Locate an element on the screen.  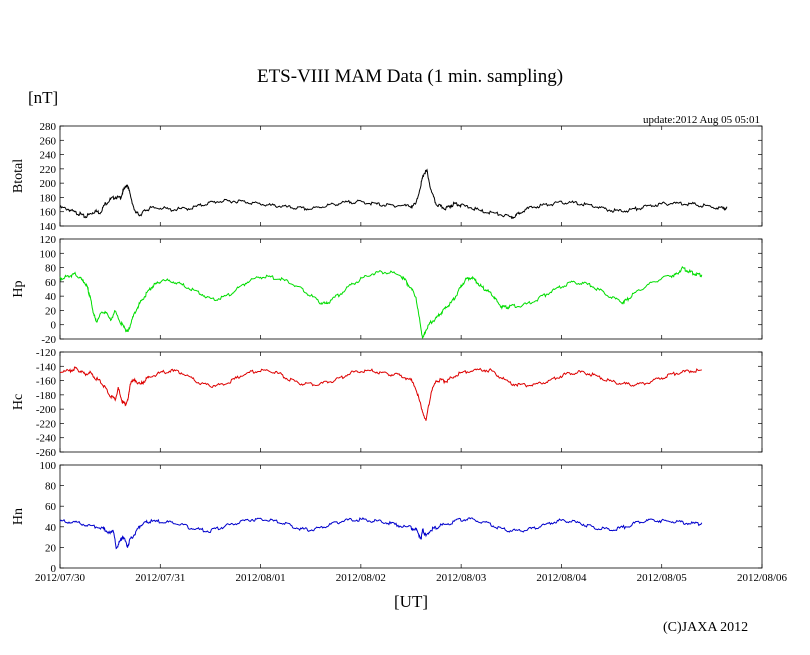
y-tick-label-hp: 60 is located at coordinates (51, 283).